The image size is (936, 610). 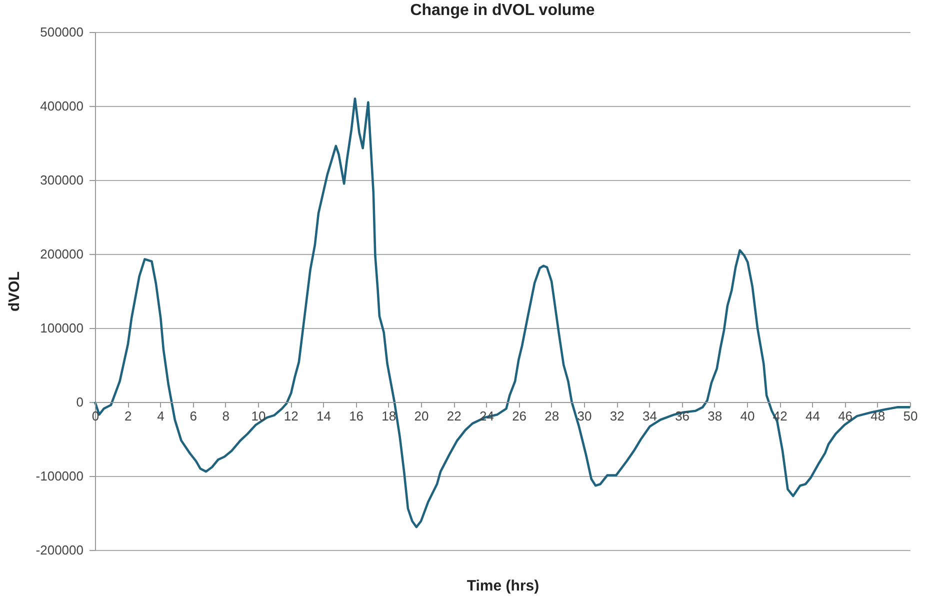 What do you see at coordinates (291, 416) in the screenshot?
I see `x-tick-label: 12` at bounding box center [291, 416].